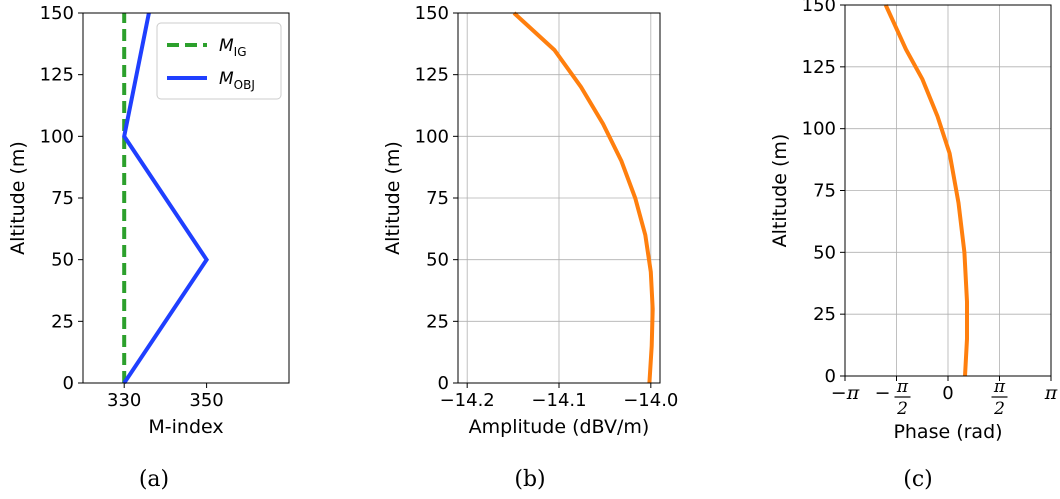 This screenshot has width=1060, height=499. I want to click on x-axis-label: Phase (rad), so click(947, 432).